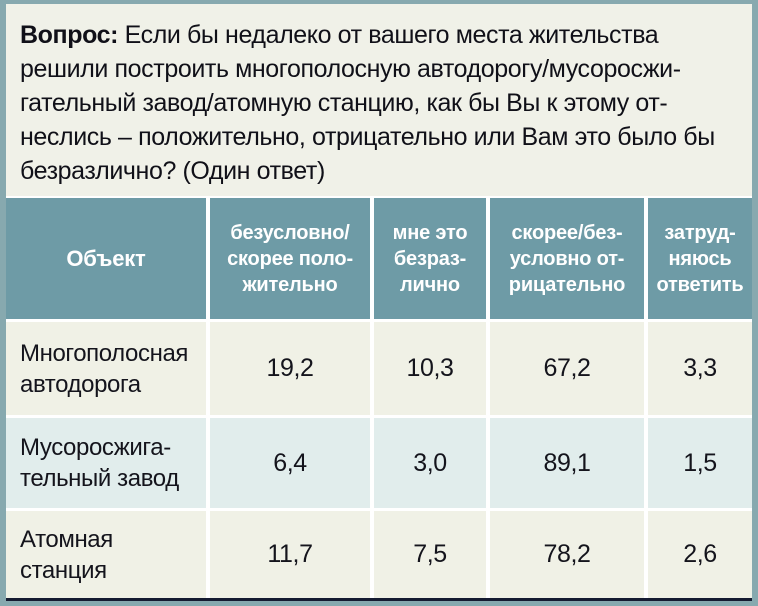 The height and width of the screenshot is (606, 758). Describe the element at coordinates (379, 599) in the screenshot. I see `bottom-rule` at that location.